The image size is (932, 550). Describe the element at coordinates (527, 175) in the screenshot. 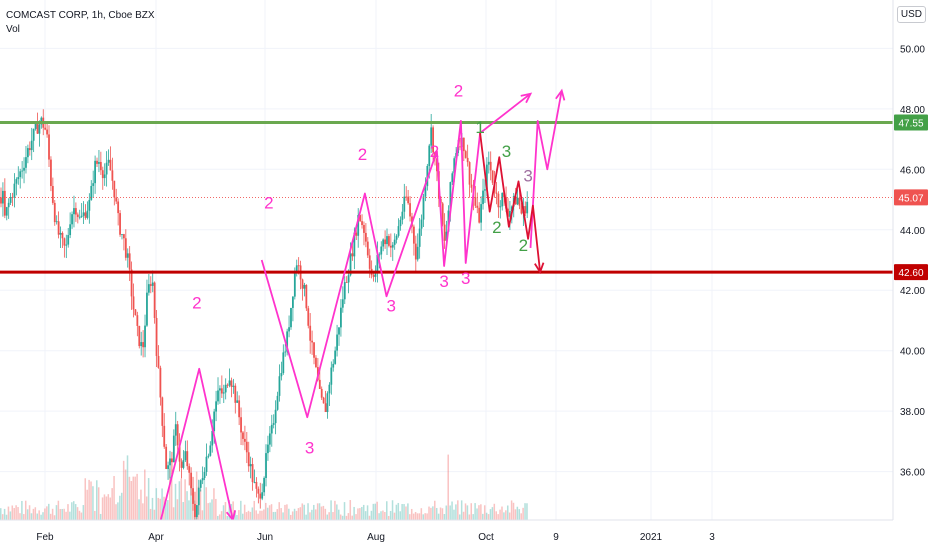

I see `wave-label: 3` at that location.